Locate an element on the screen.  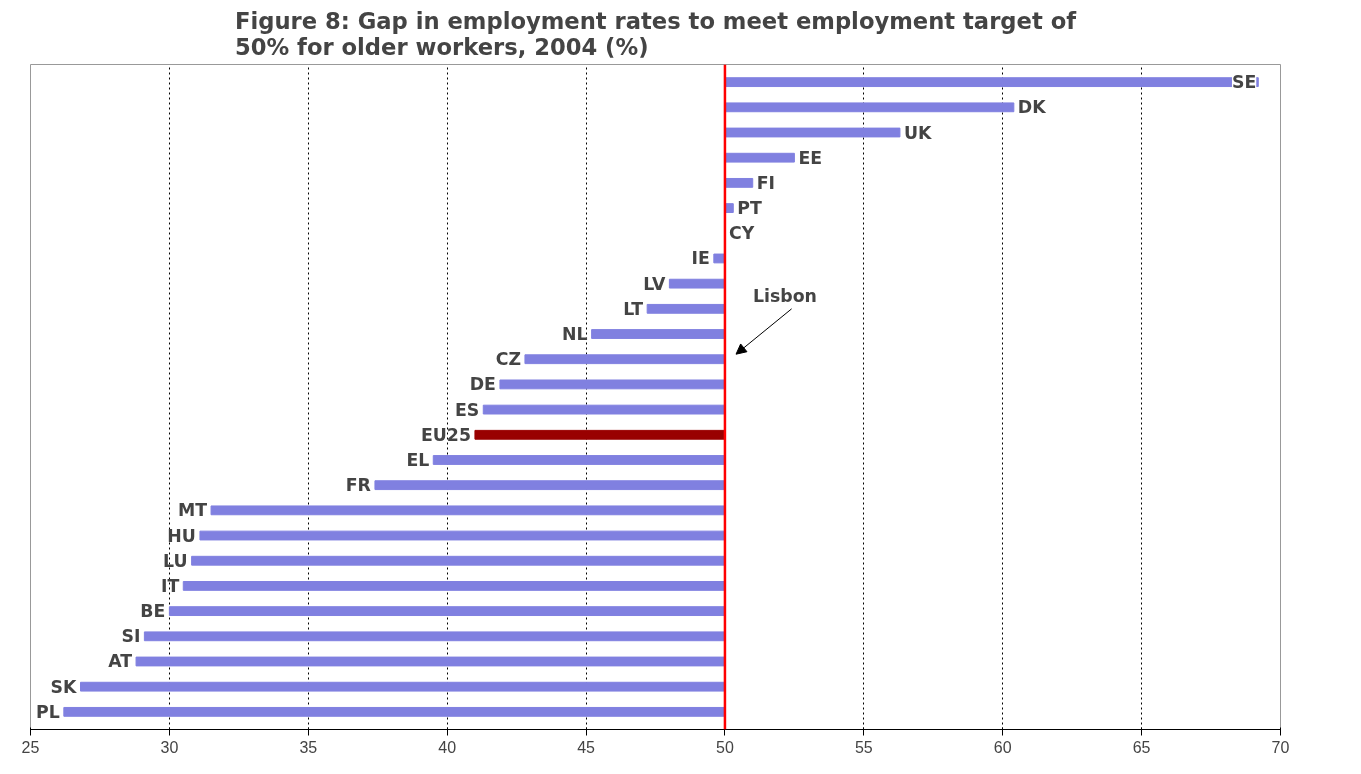
y-tick-label: BE is located at coordinates (153, 611).